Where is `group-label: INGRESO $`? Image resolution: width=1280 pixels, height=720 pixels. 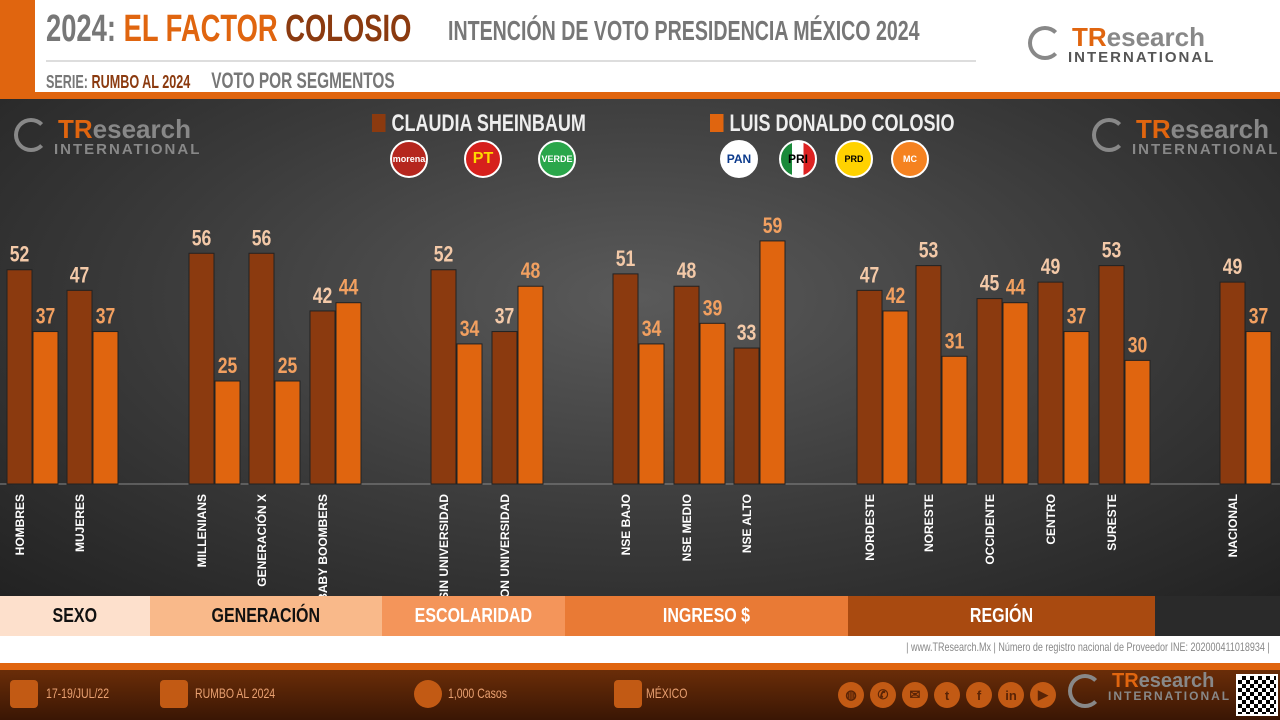
group-label: INGRESO $ is located at coordinates (706, 616).